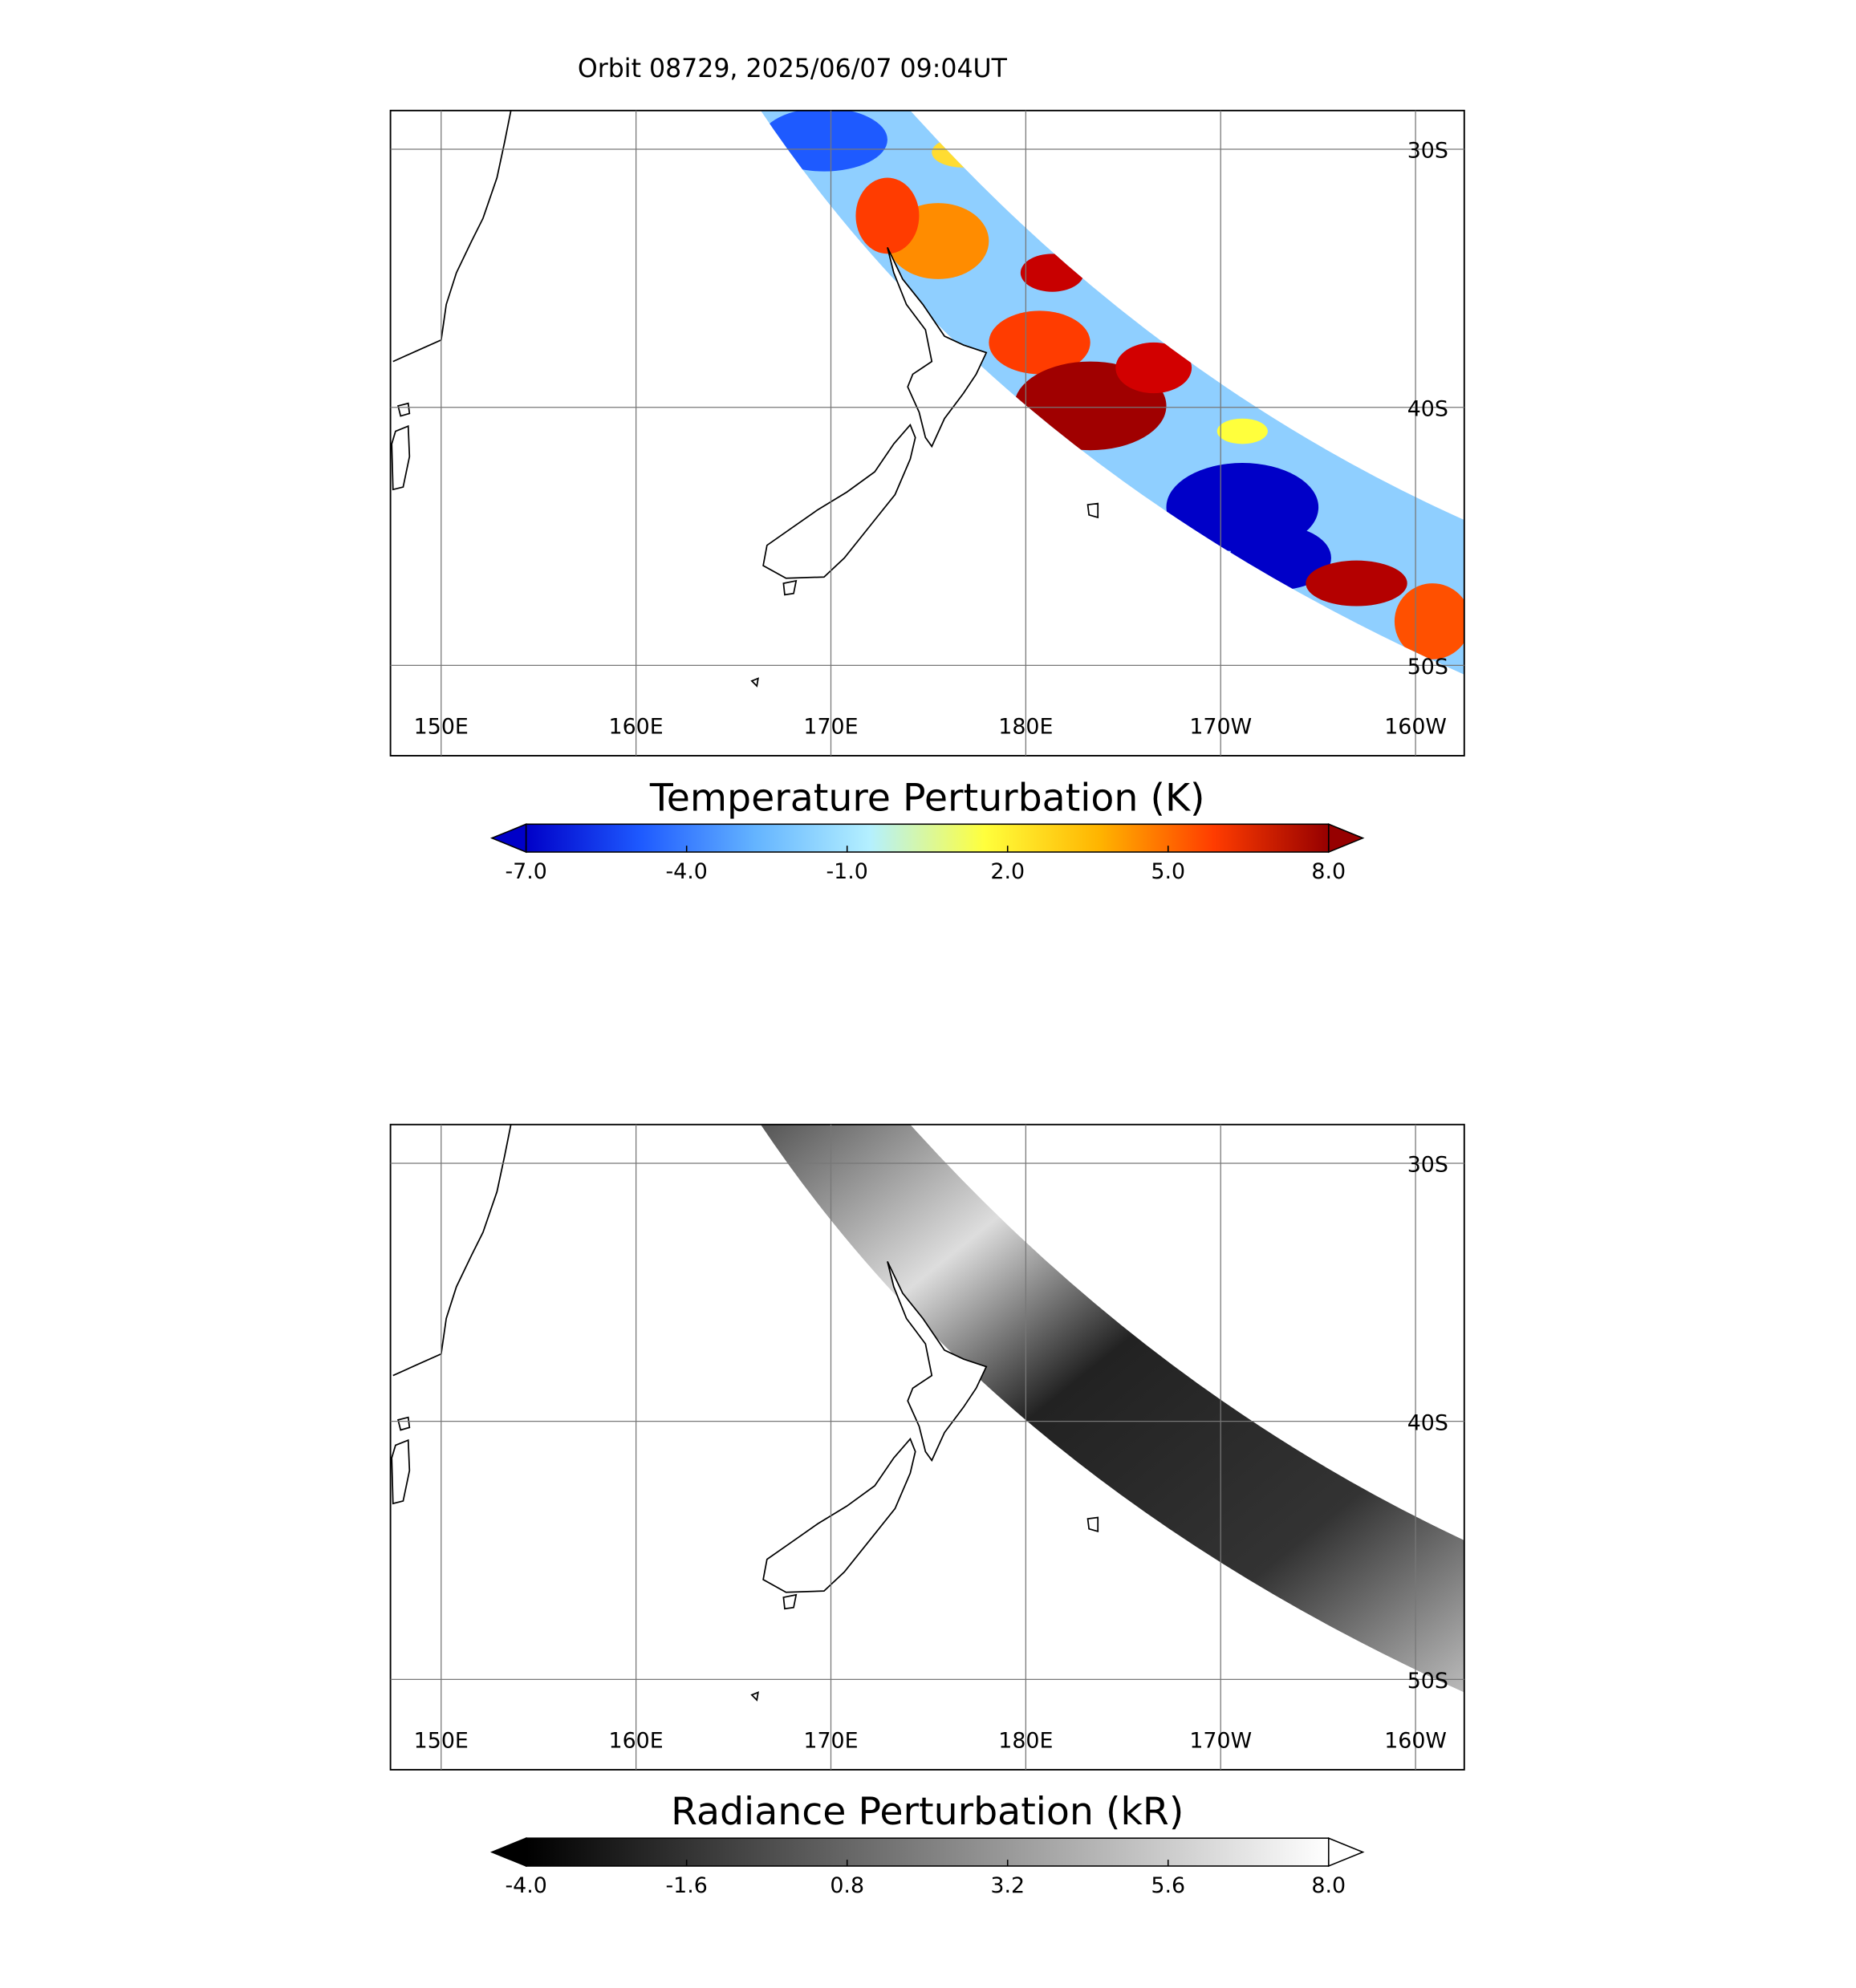 This screenshot has width=1856, height=1988. Describe the element at coordinates (686, 1885) in the screenshot. I see `colorbar-tick-label: -1.6` at that location.